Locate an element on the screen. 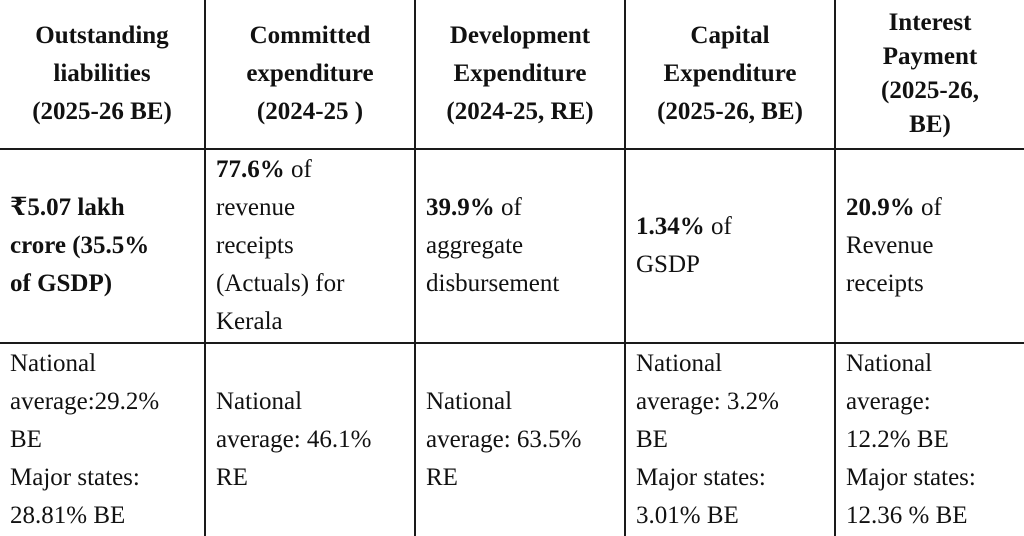  header-line: expenditure is located at coordinates (310, 73).